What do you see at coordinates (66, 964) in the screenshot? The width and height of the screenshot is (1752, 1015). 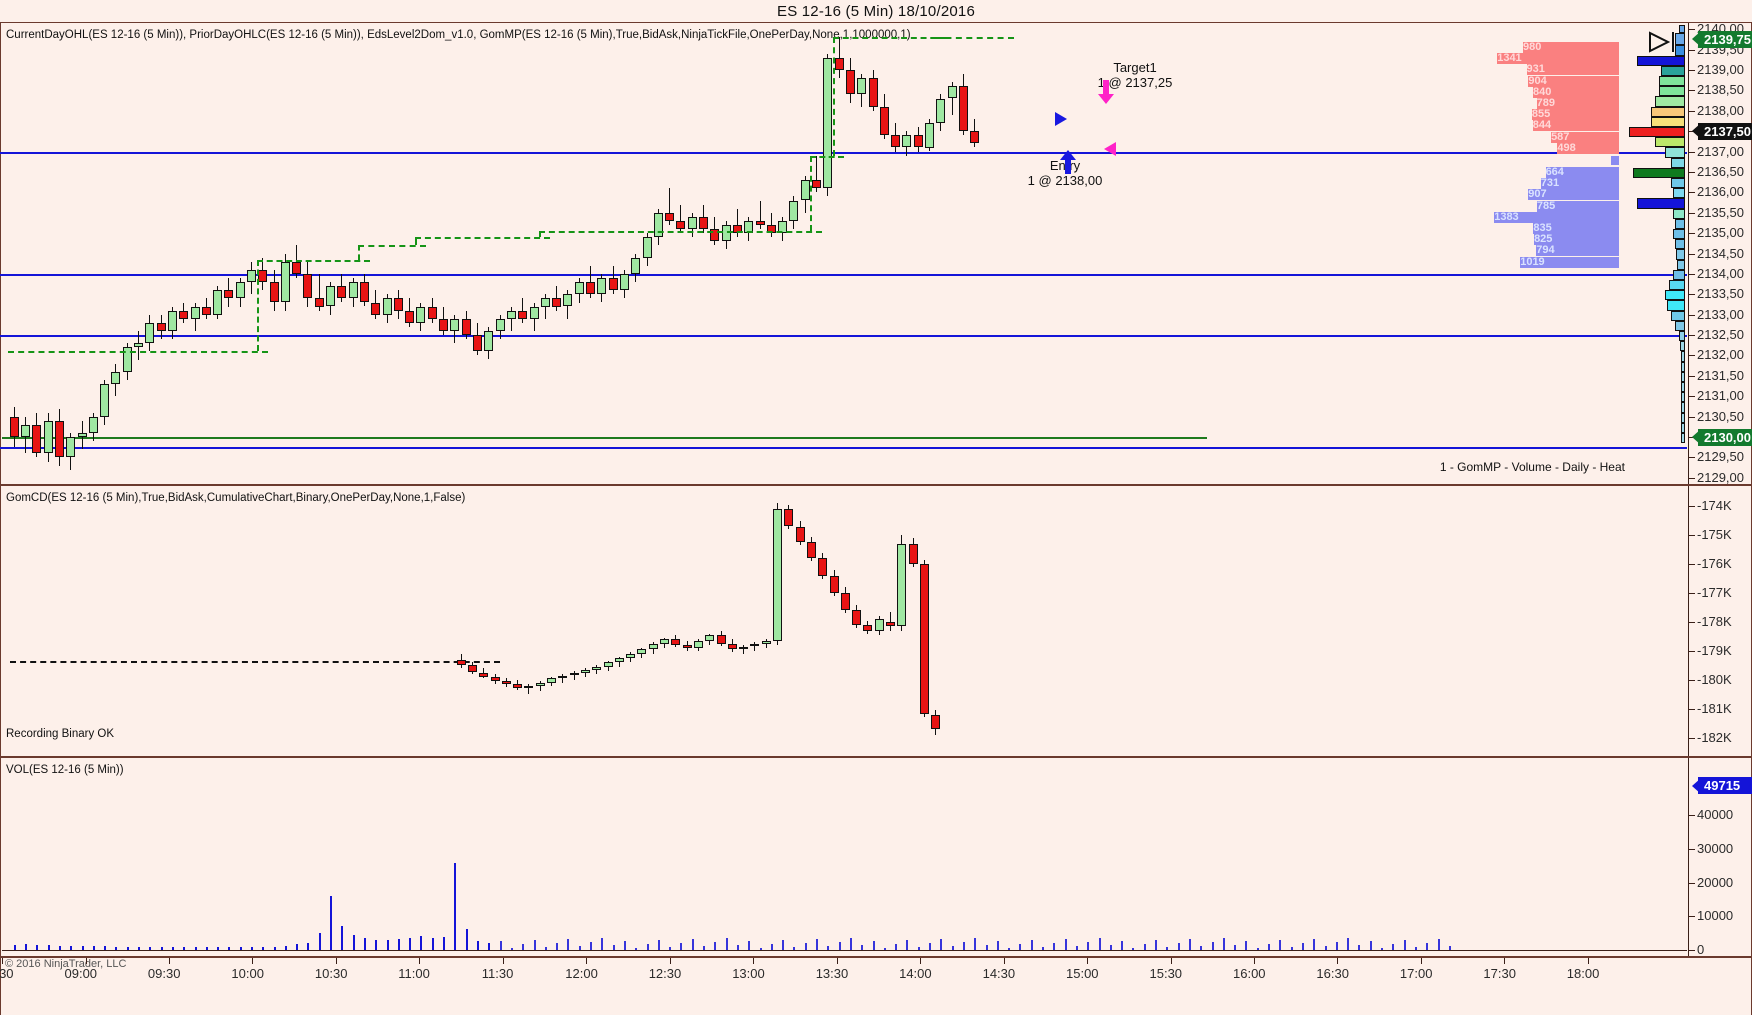 I see `copyright-label: © 2016 NinjaTrader, LLC` at bounding box center [66, 964].